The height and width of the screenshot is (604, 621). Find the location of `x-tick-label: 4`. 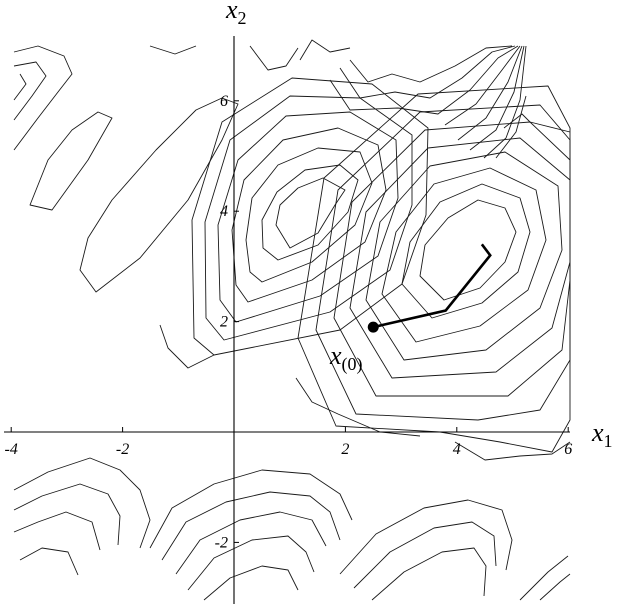

x-tick-label: 4 is located at coordinates (457, 449).